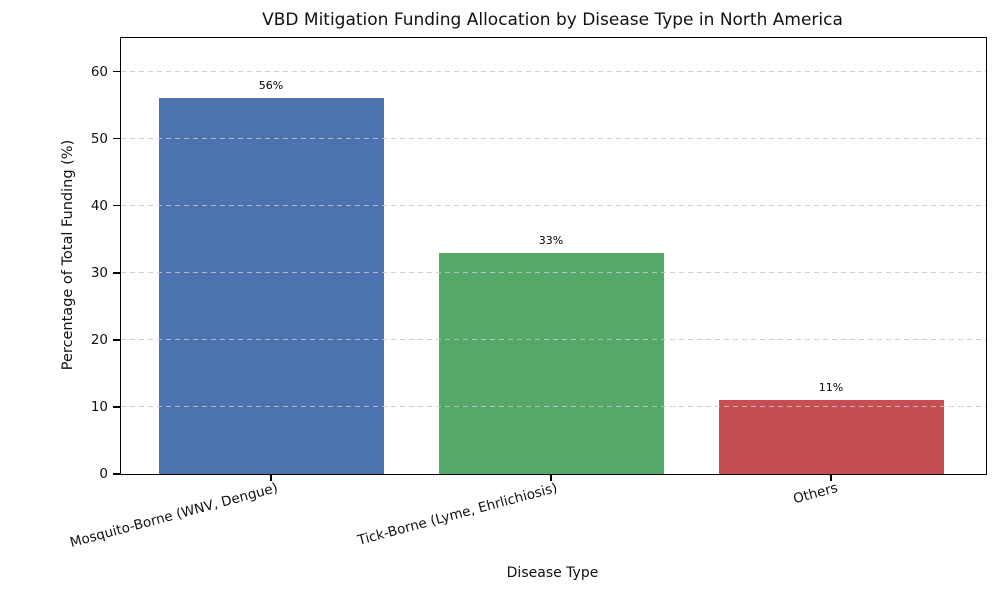 The height and width of the screenshot is (600, 1000). Describe the element at coordinates (458, 514) in the screenshot. I see `x-tick-label: Tick-Borne (Lyme, Ehrlichiosis)` at that location.